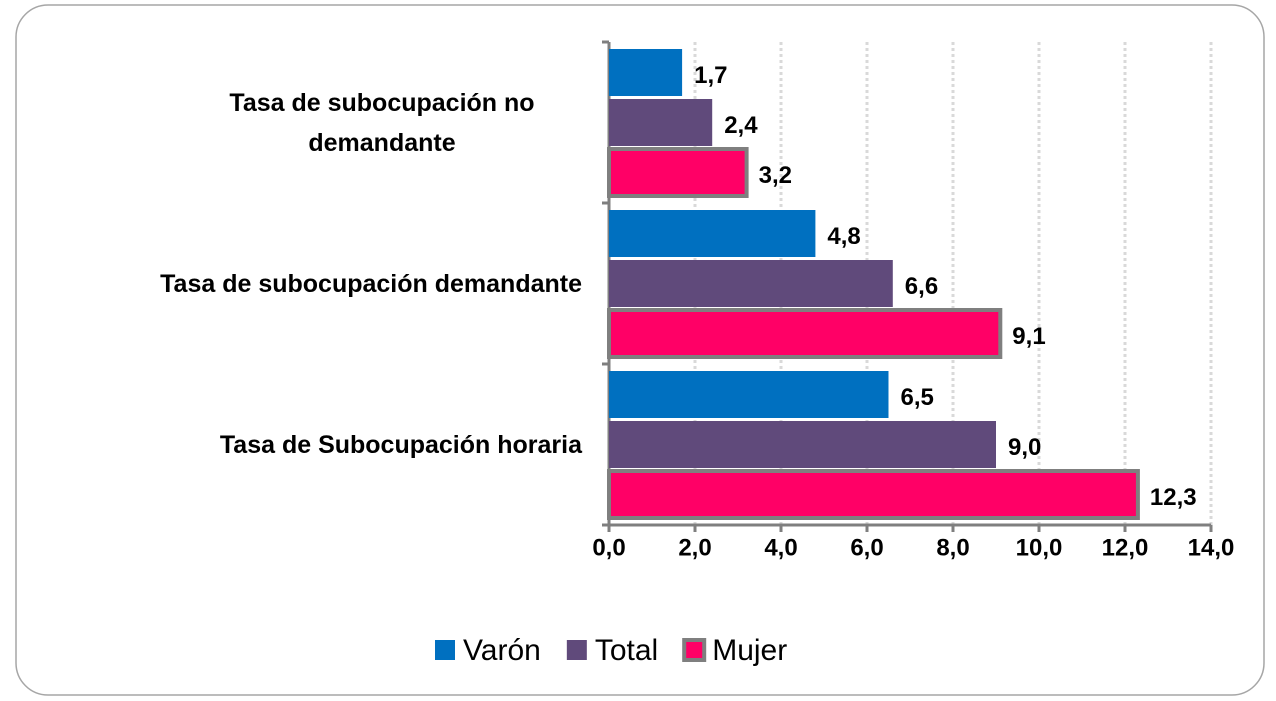 The width and height of the screenshot is (1276, 701). I want to click on category-label: Tasa de subocupación no demandante, so click(382, 122).